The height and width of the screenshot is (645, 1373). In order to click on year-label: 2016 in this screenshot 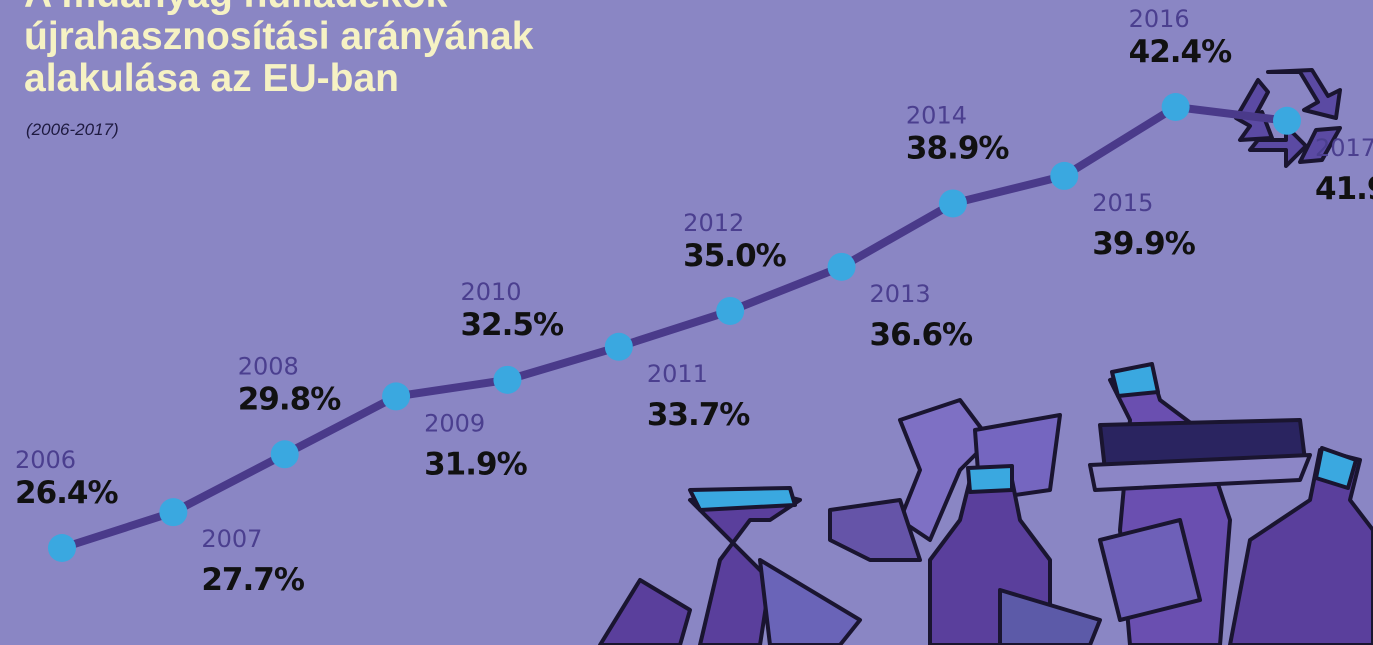, I will do `click(1159, 19)`.